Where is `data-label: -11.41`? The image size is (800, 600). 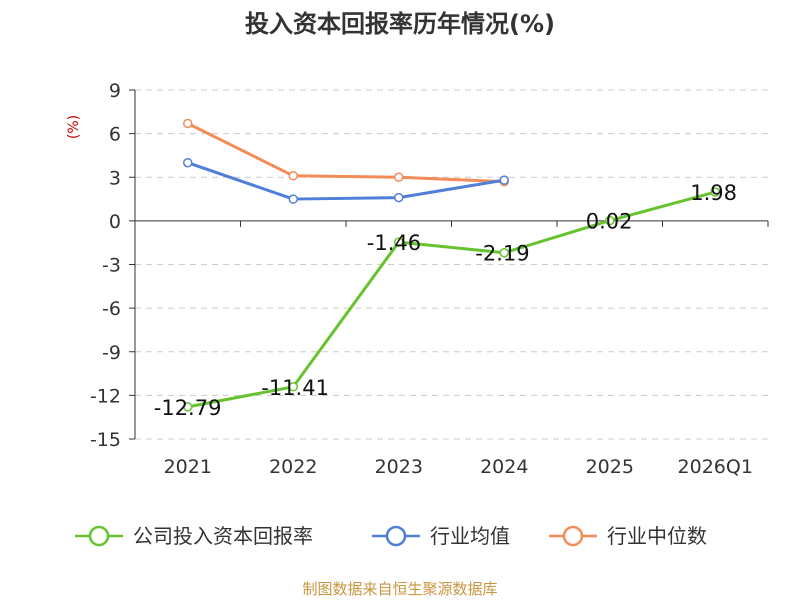
data-label: -11.41 is located at coordinates (295, 388).